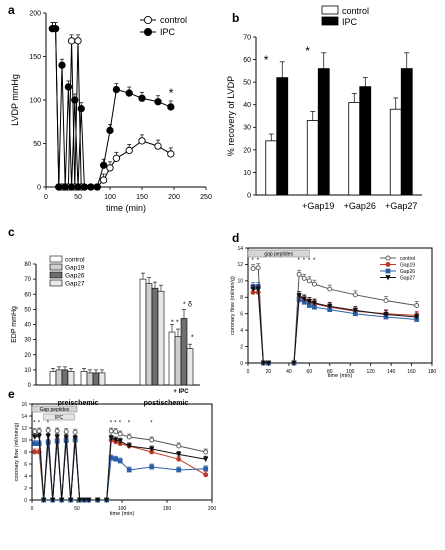 This screenshot has width=445, height=550. I want to click on panel-label-b: b, so click(235, 18).